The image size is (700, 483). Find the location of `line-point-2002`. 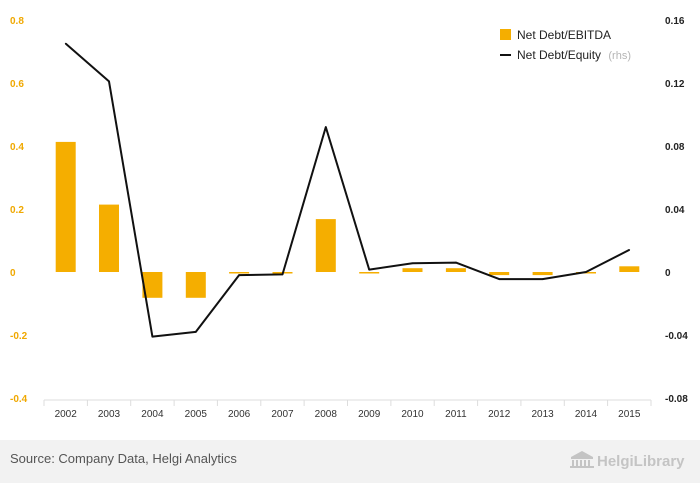

line-point-2002 is located at coordinates (65, 43).